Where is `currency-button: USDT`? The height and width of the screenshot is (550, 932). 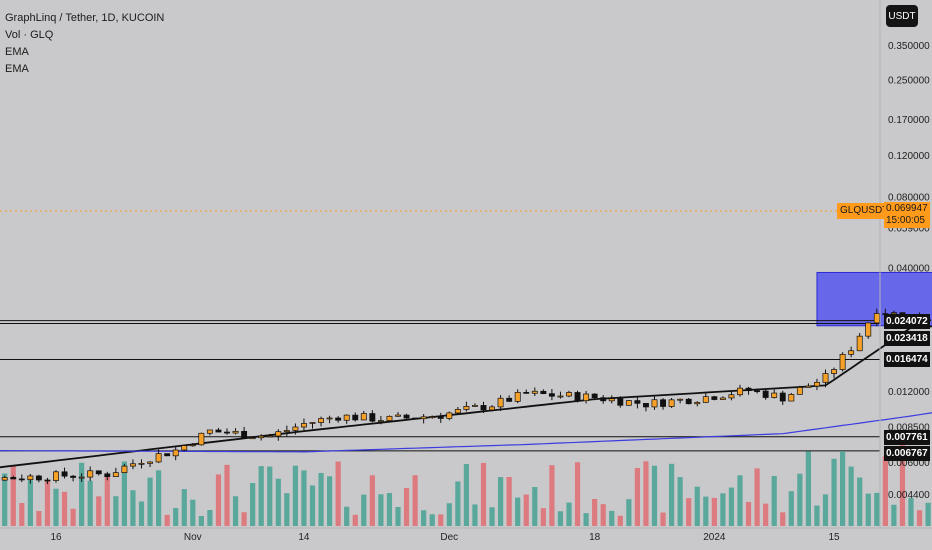
currency-button: USDT is located at coordinates (902, 16).